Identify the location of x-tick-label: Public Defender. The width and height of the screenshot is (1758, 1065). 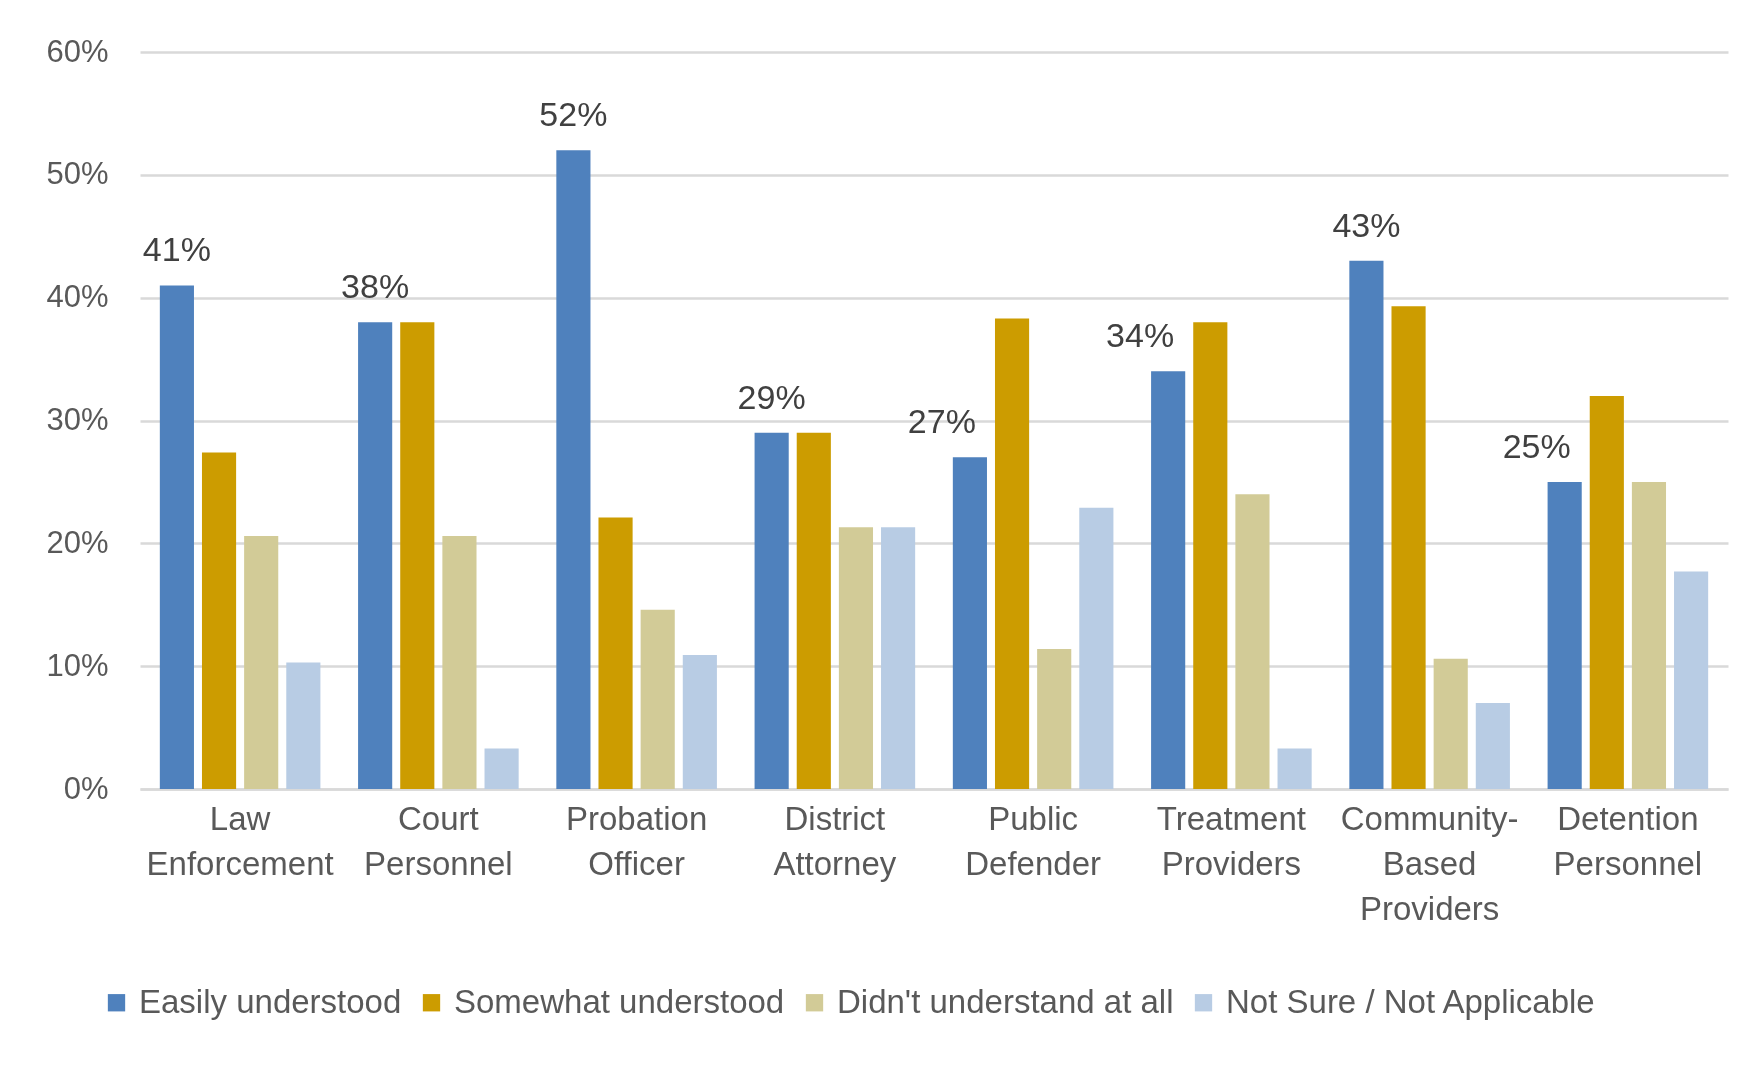
(1033, 840).